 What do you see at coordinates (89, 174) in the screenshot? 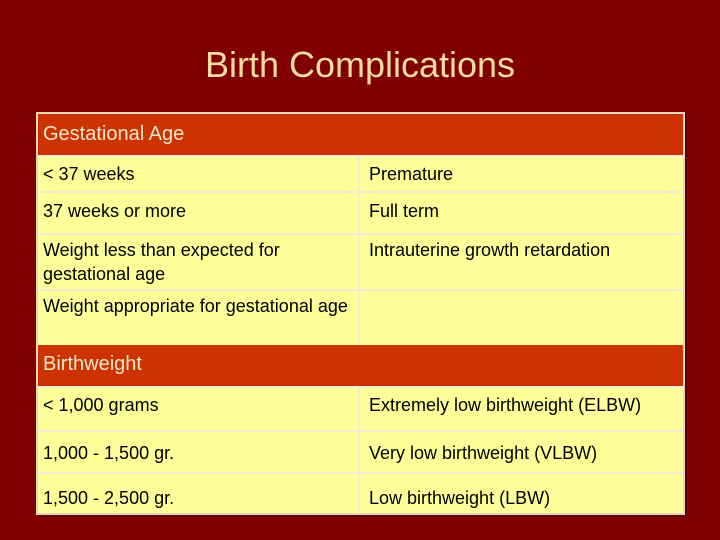
I see `cell-left: < 37 weeks` at bounding box center [89, 174].